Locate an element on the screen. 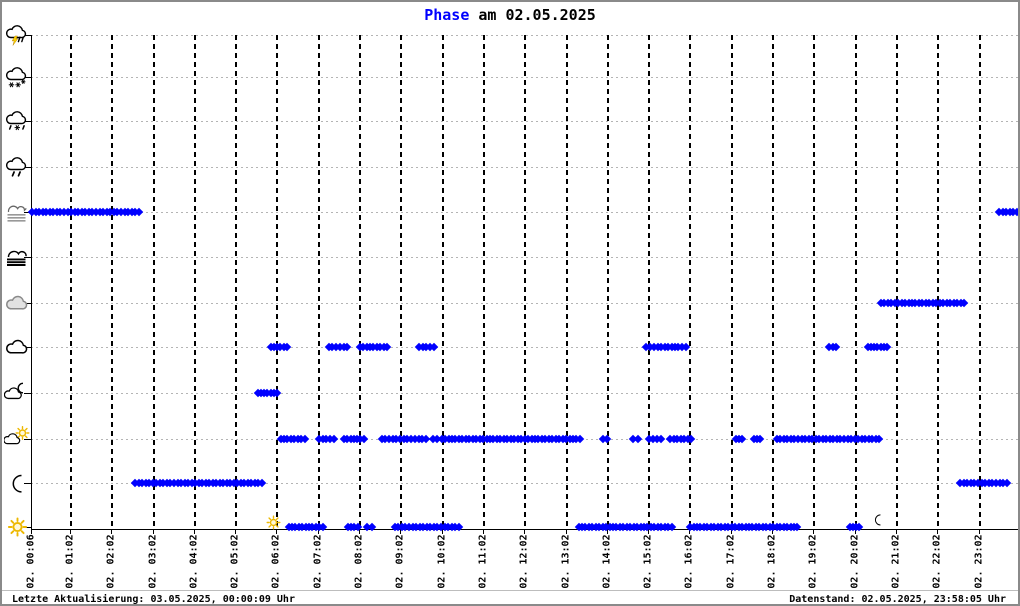 This screenshot has width=1020, height=606. row-icon-sleet-icon is located at coordinates (17, 121).